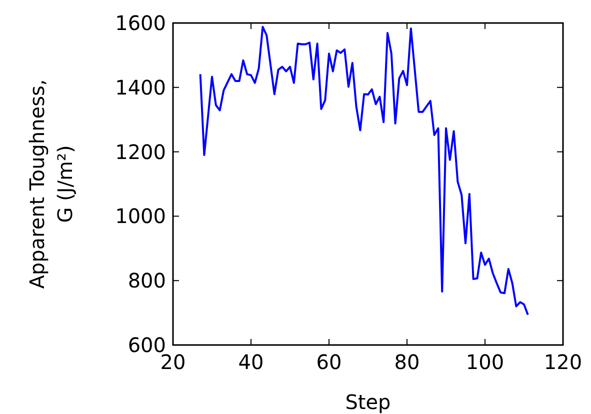  I want to click on y-tick-label: 1200, so click(140, 152).